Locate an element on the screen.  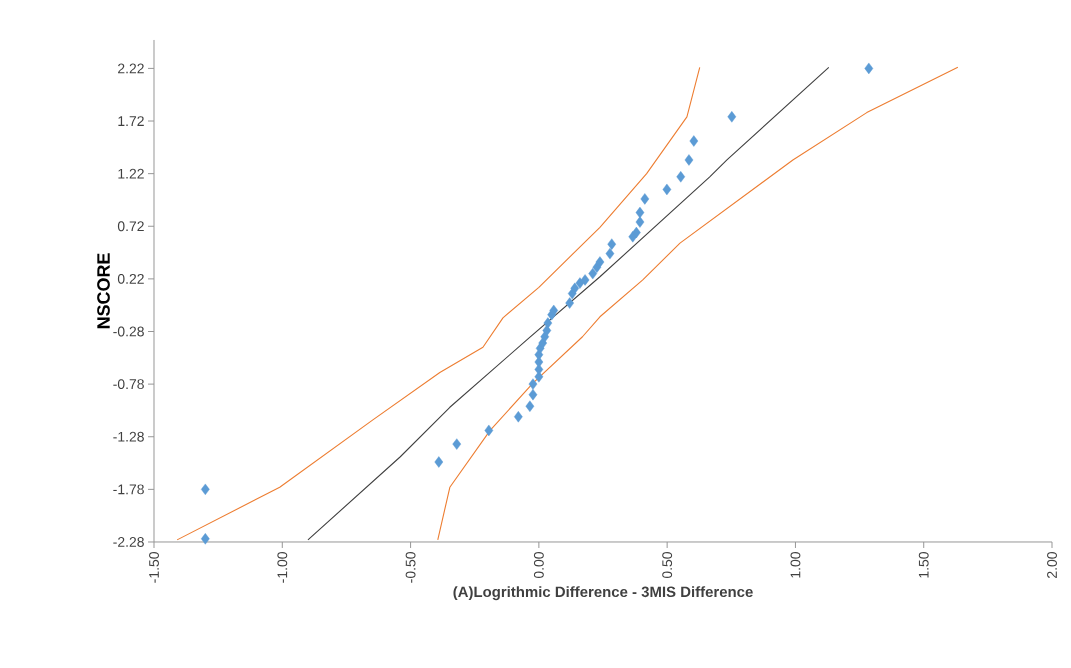
y-tick-label: 1.22 is located at coordinates (131, 173).